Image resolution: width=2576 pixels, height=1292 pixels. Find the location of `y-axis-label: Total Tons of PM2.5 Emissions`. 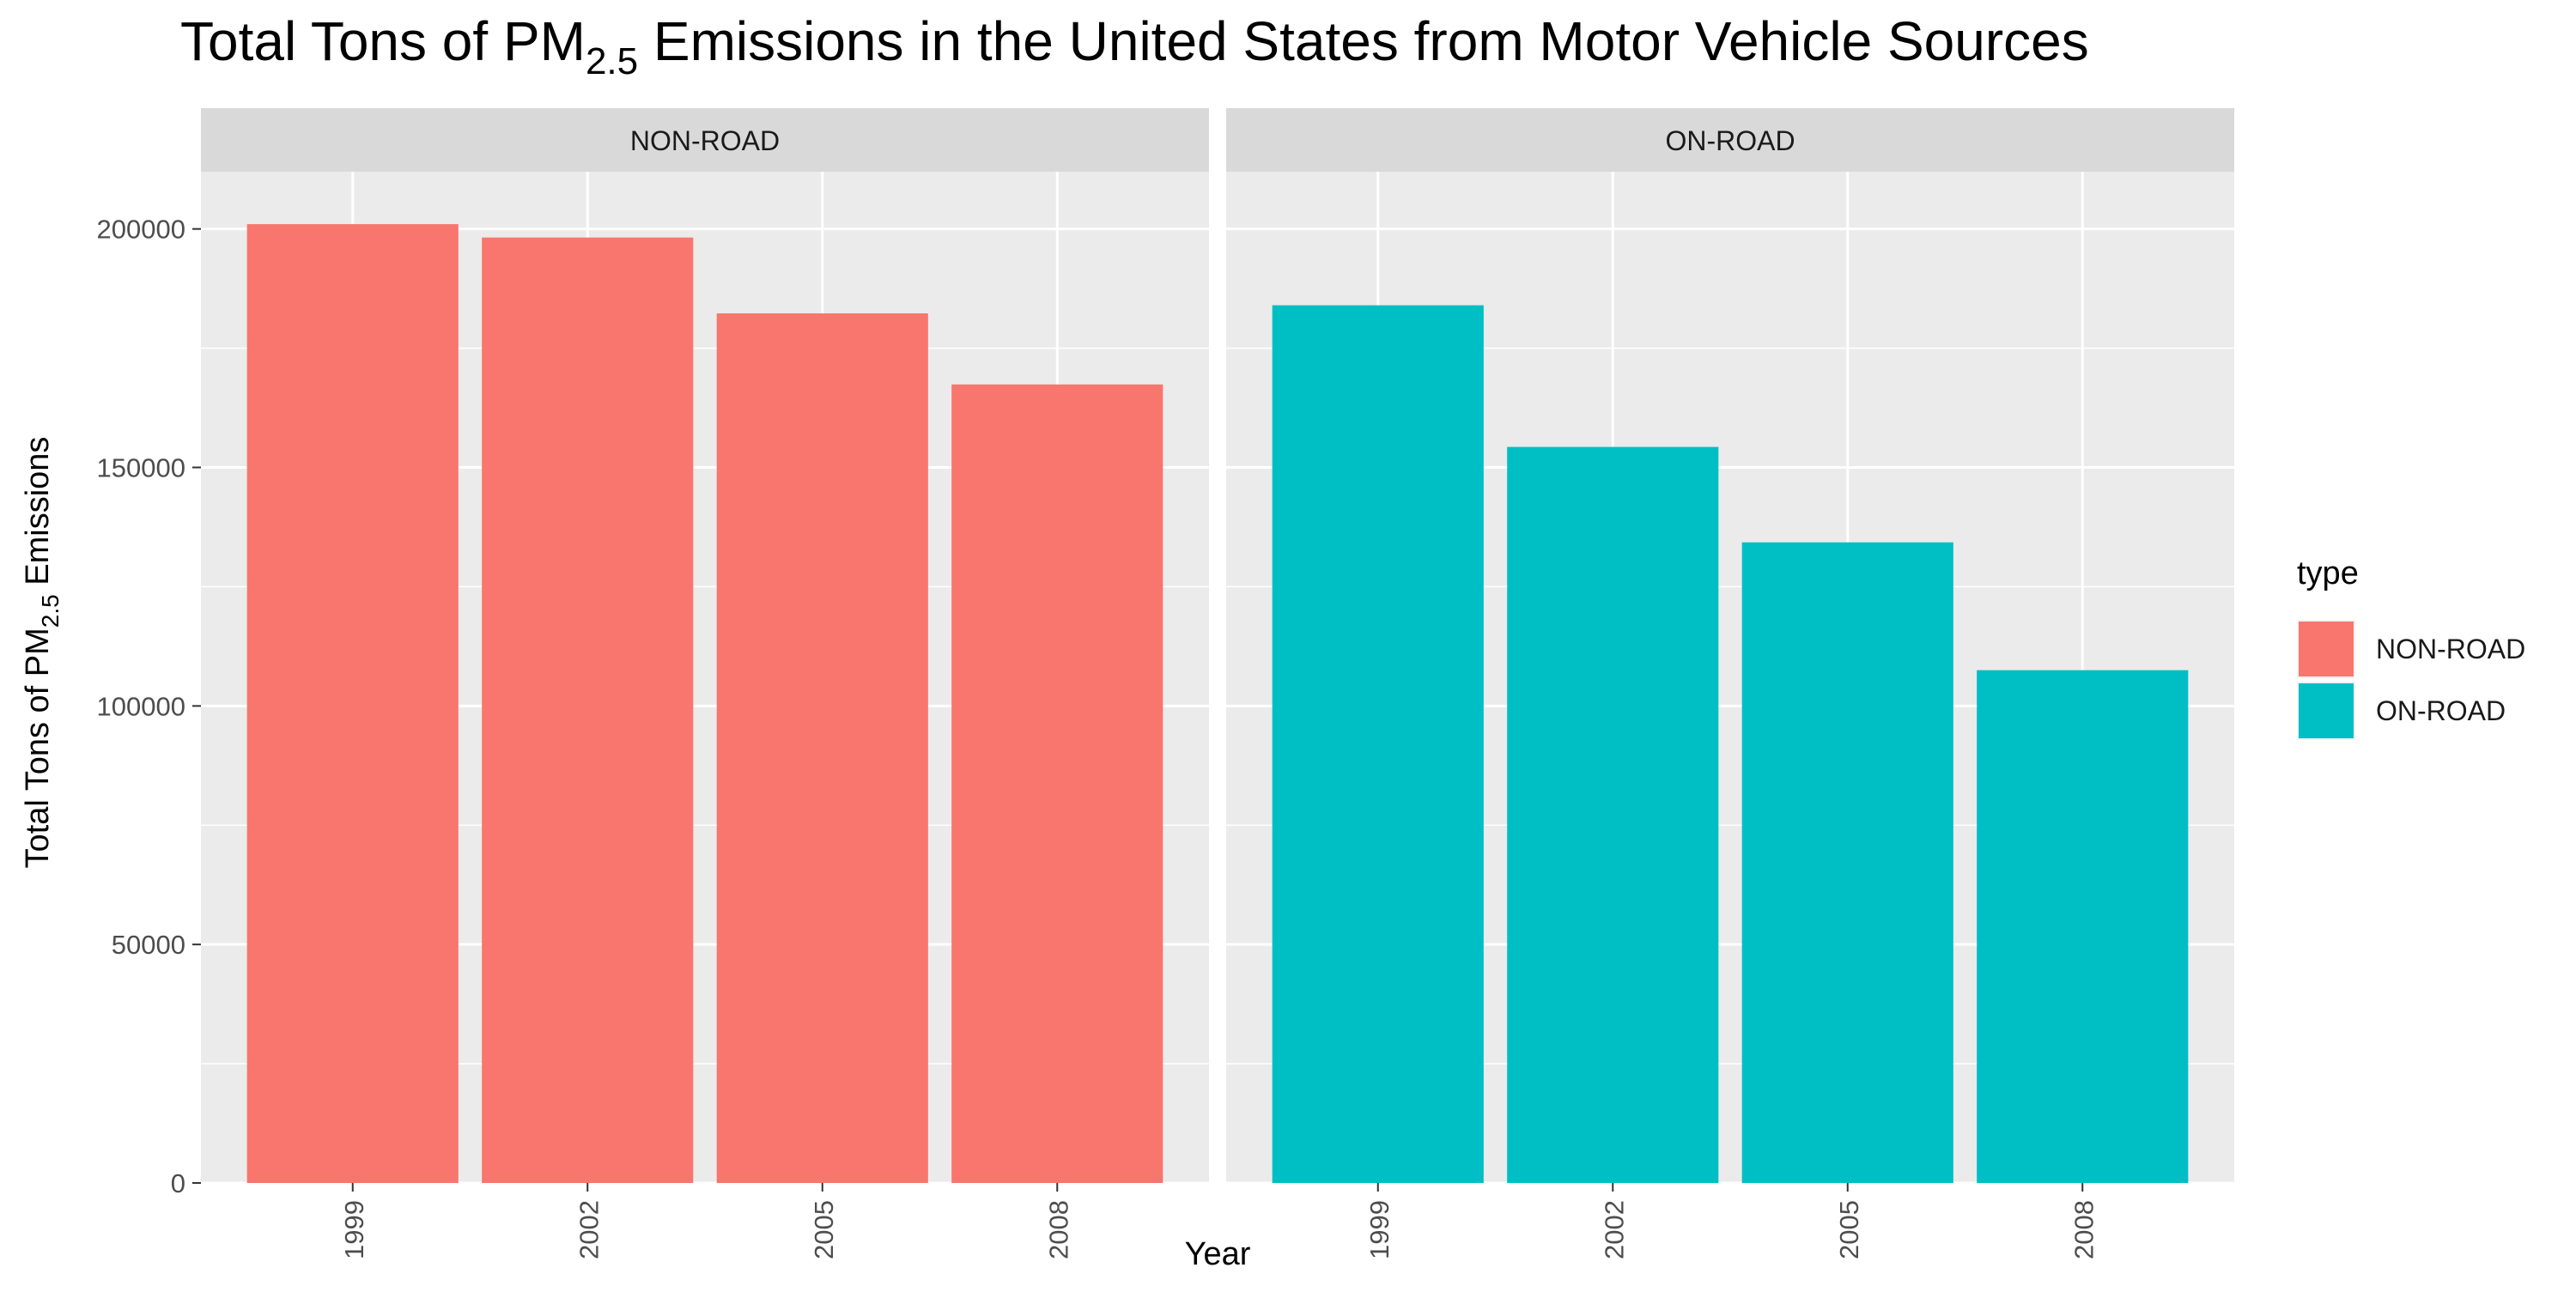

y-axis-label: Total Tons of PM2.5 Emissions is located at coordinates (42, 653).